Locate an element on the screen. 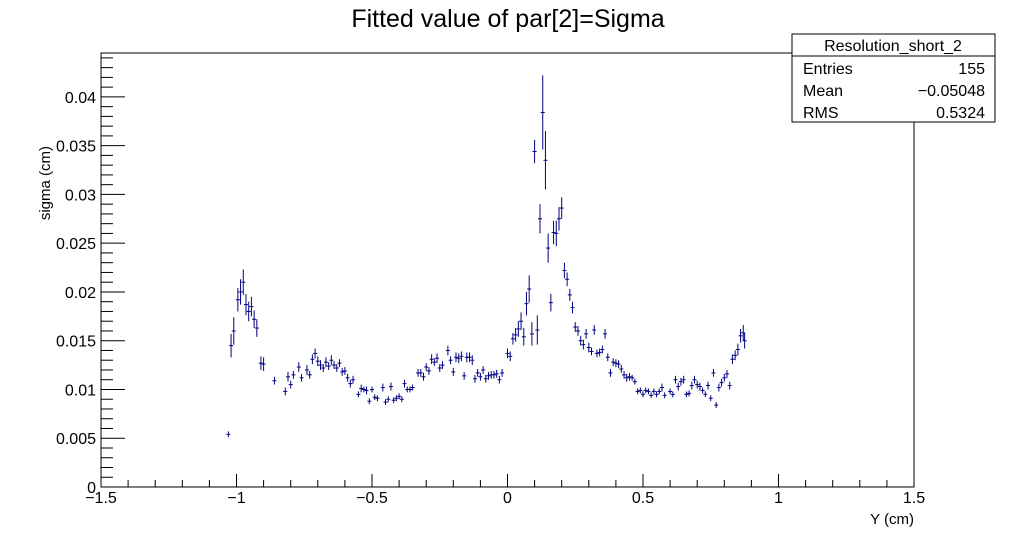  y-tick-label: 0.03 is located at coordinates (80, 195).